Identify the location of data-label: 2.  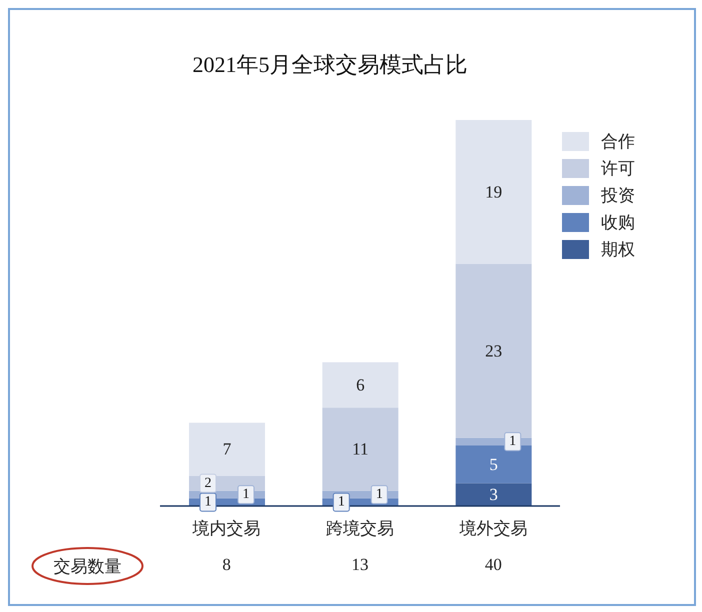
(208, 483).